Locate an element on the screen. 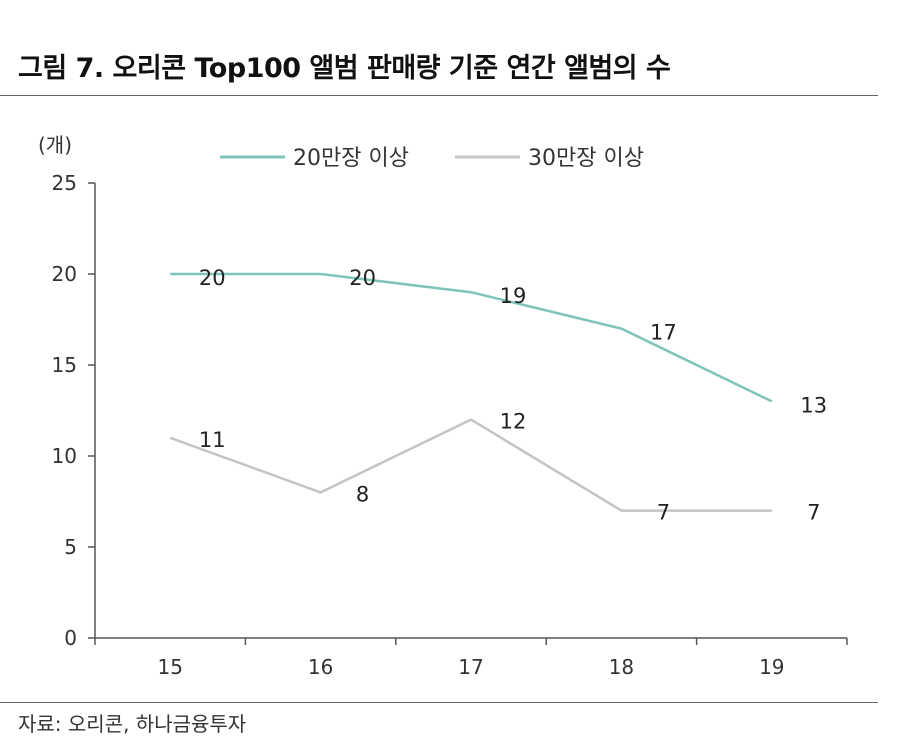  y-tick-label: 0 is located at coordinates (70, 638).